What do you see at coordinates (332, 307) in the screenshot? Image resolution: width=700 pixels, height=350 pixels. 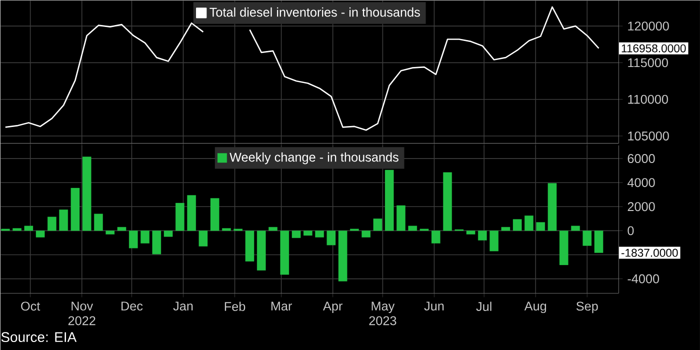 I see `x-tick-label: Apr` at bounding box center [332, 307].